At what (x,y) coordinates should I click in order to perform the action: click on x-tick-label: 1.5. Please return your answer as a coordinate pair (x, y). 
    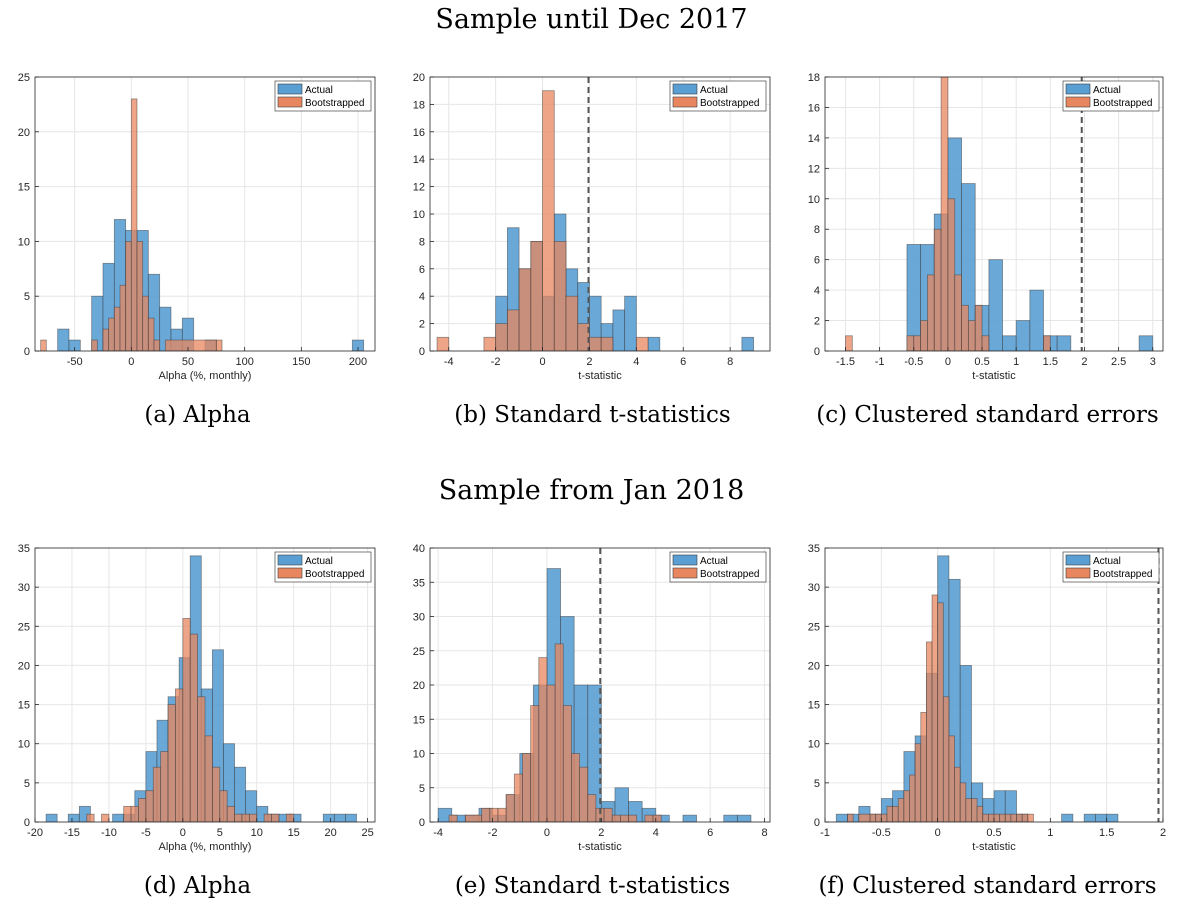
    Looking at the image, I should click on (1050, 362).